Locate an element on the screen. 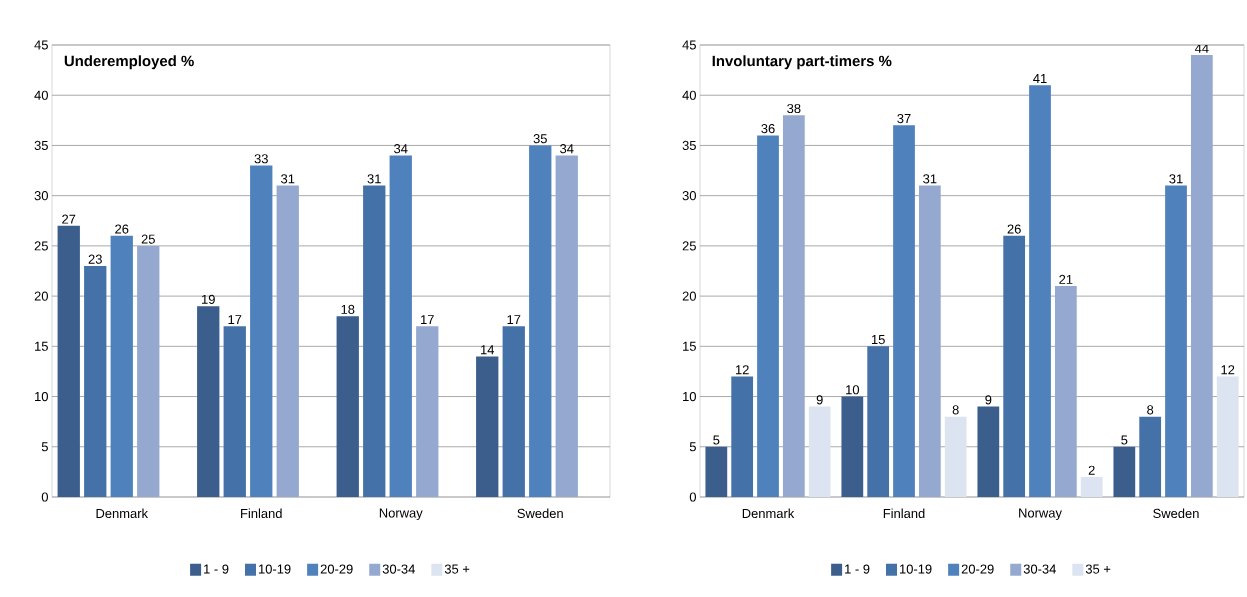 Image resolution: width=1247 pixels, height=597 pixels. y-tick-label: 25 is located at coordinates (41, 246).